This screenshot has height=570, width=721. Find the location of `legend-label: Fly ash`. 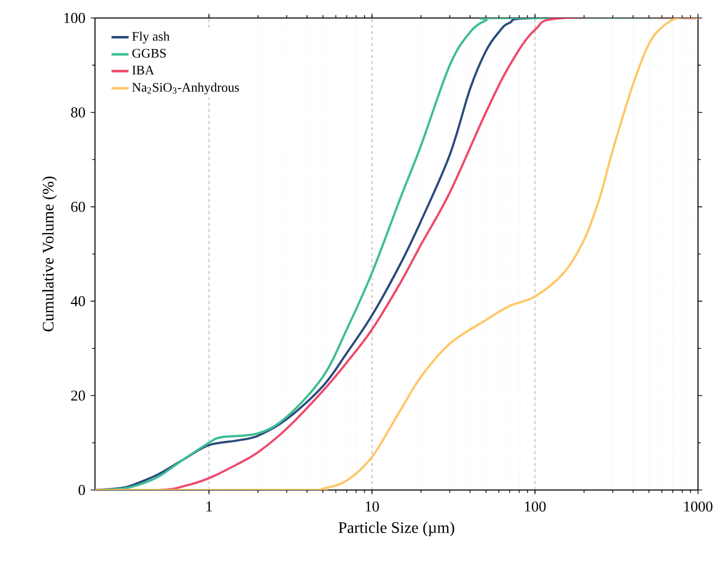

legend-label: Fly ash is located at coordinates (151, 38).